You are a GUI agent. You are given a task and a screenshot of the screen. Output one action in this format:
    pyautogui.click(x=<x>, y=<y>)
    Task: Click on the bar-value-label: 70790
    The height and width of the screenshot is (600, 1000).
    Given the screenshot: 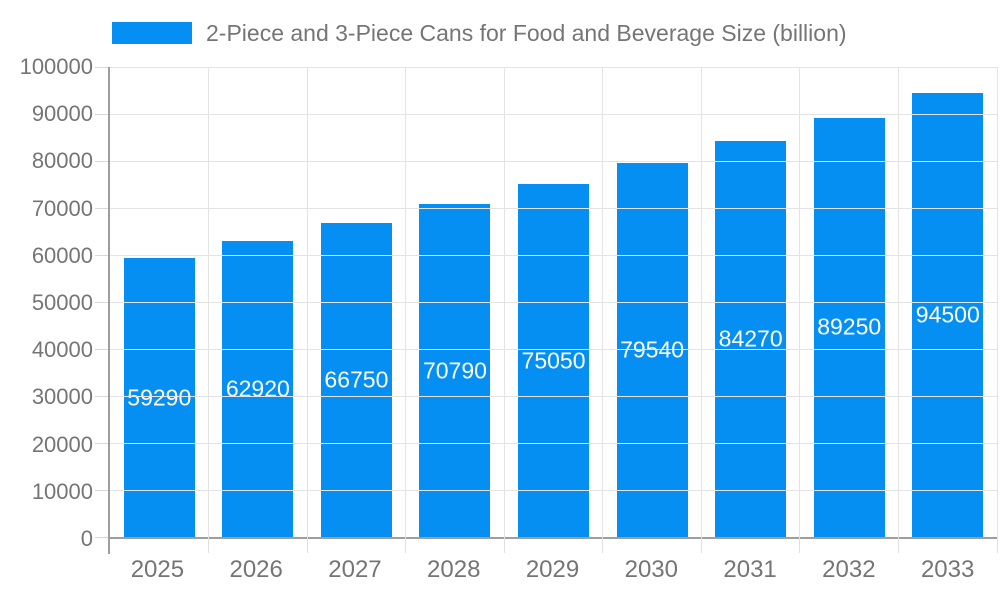 What is the action you would take?
    pyautogui.click(x=454, y=370)
    